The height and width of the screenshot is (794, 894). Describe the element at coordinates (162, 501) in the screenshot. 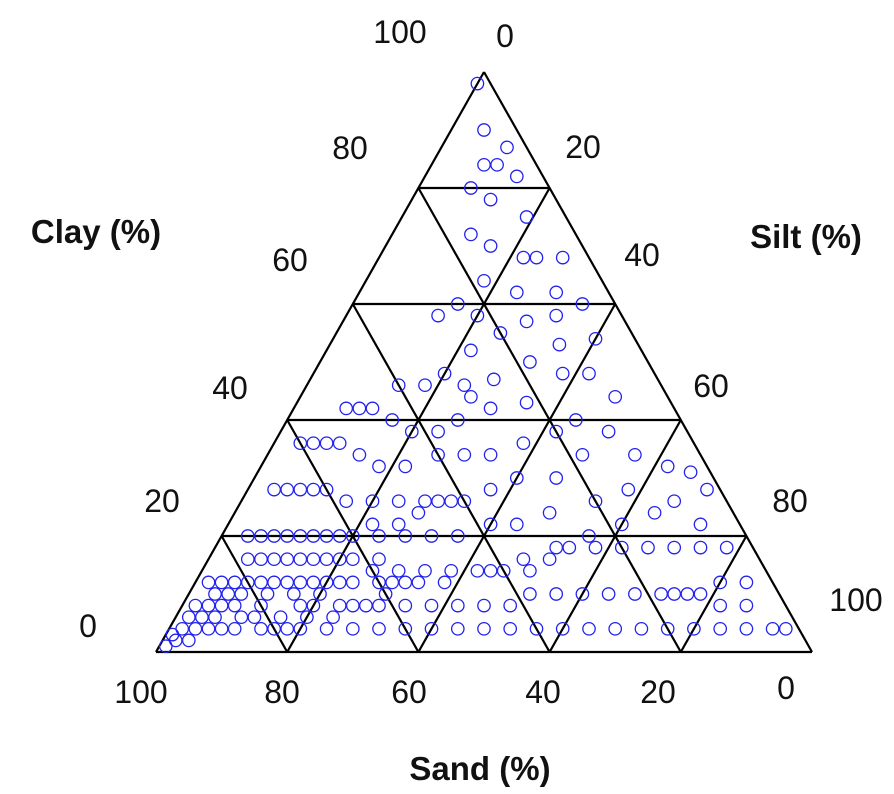

I see `clay-tick-label: 20` at that location.